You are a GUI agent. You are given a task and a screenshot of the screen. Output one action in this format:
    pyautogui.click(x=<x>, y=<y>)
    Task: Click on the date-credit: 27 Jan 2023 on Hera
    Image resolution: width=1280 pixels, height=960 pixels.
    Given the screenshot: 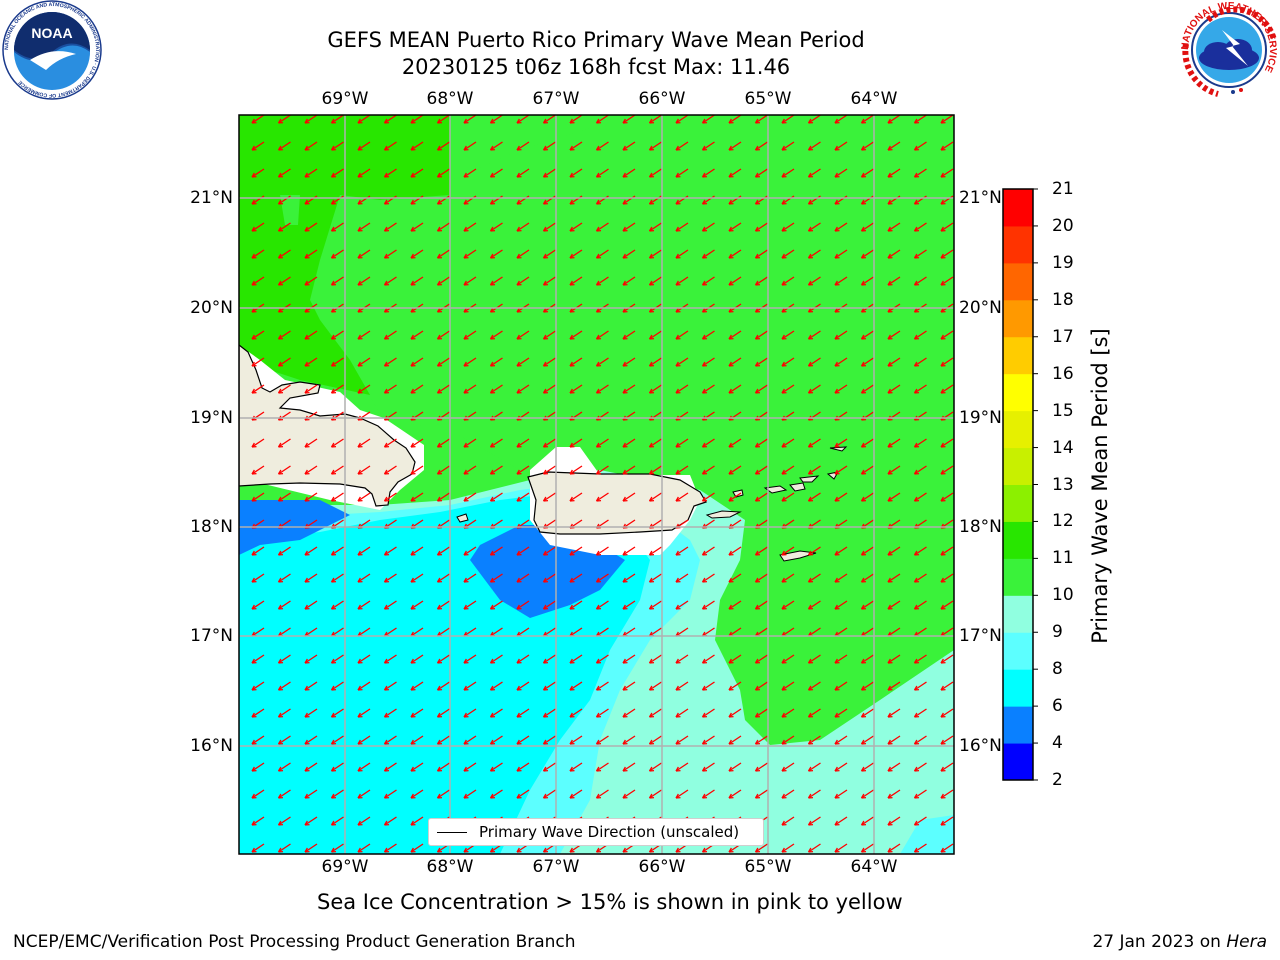 What is the action you would take?
    pyautogui.click(x=1179, y=942)
    